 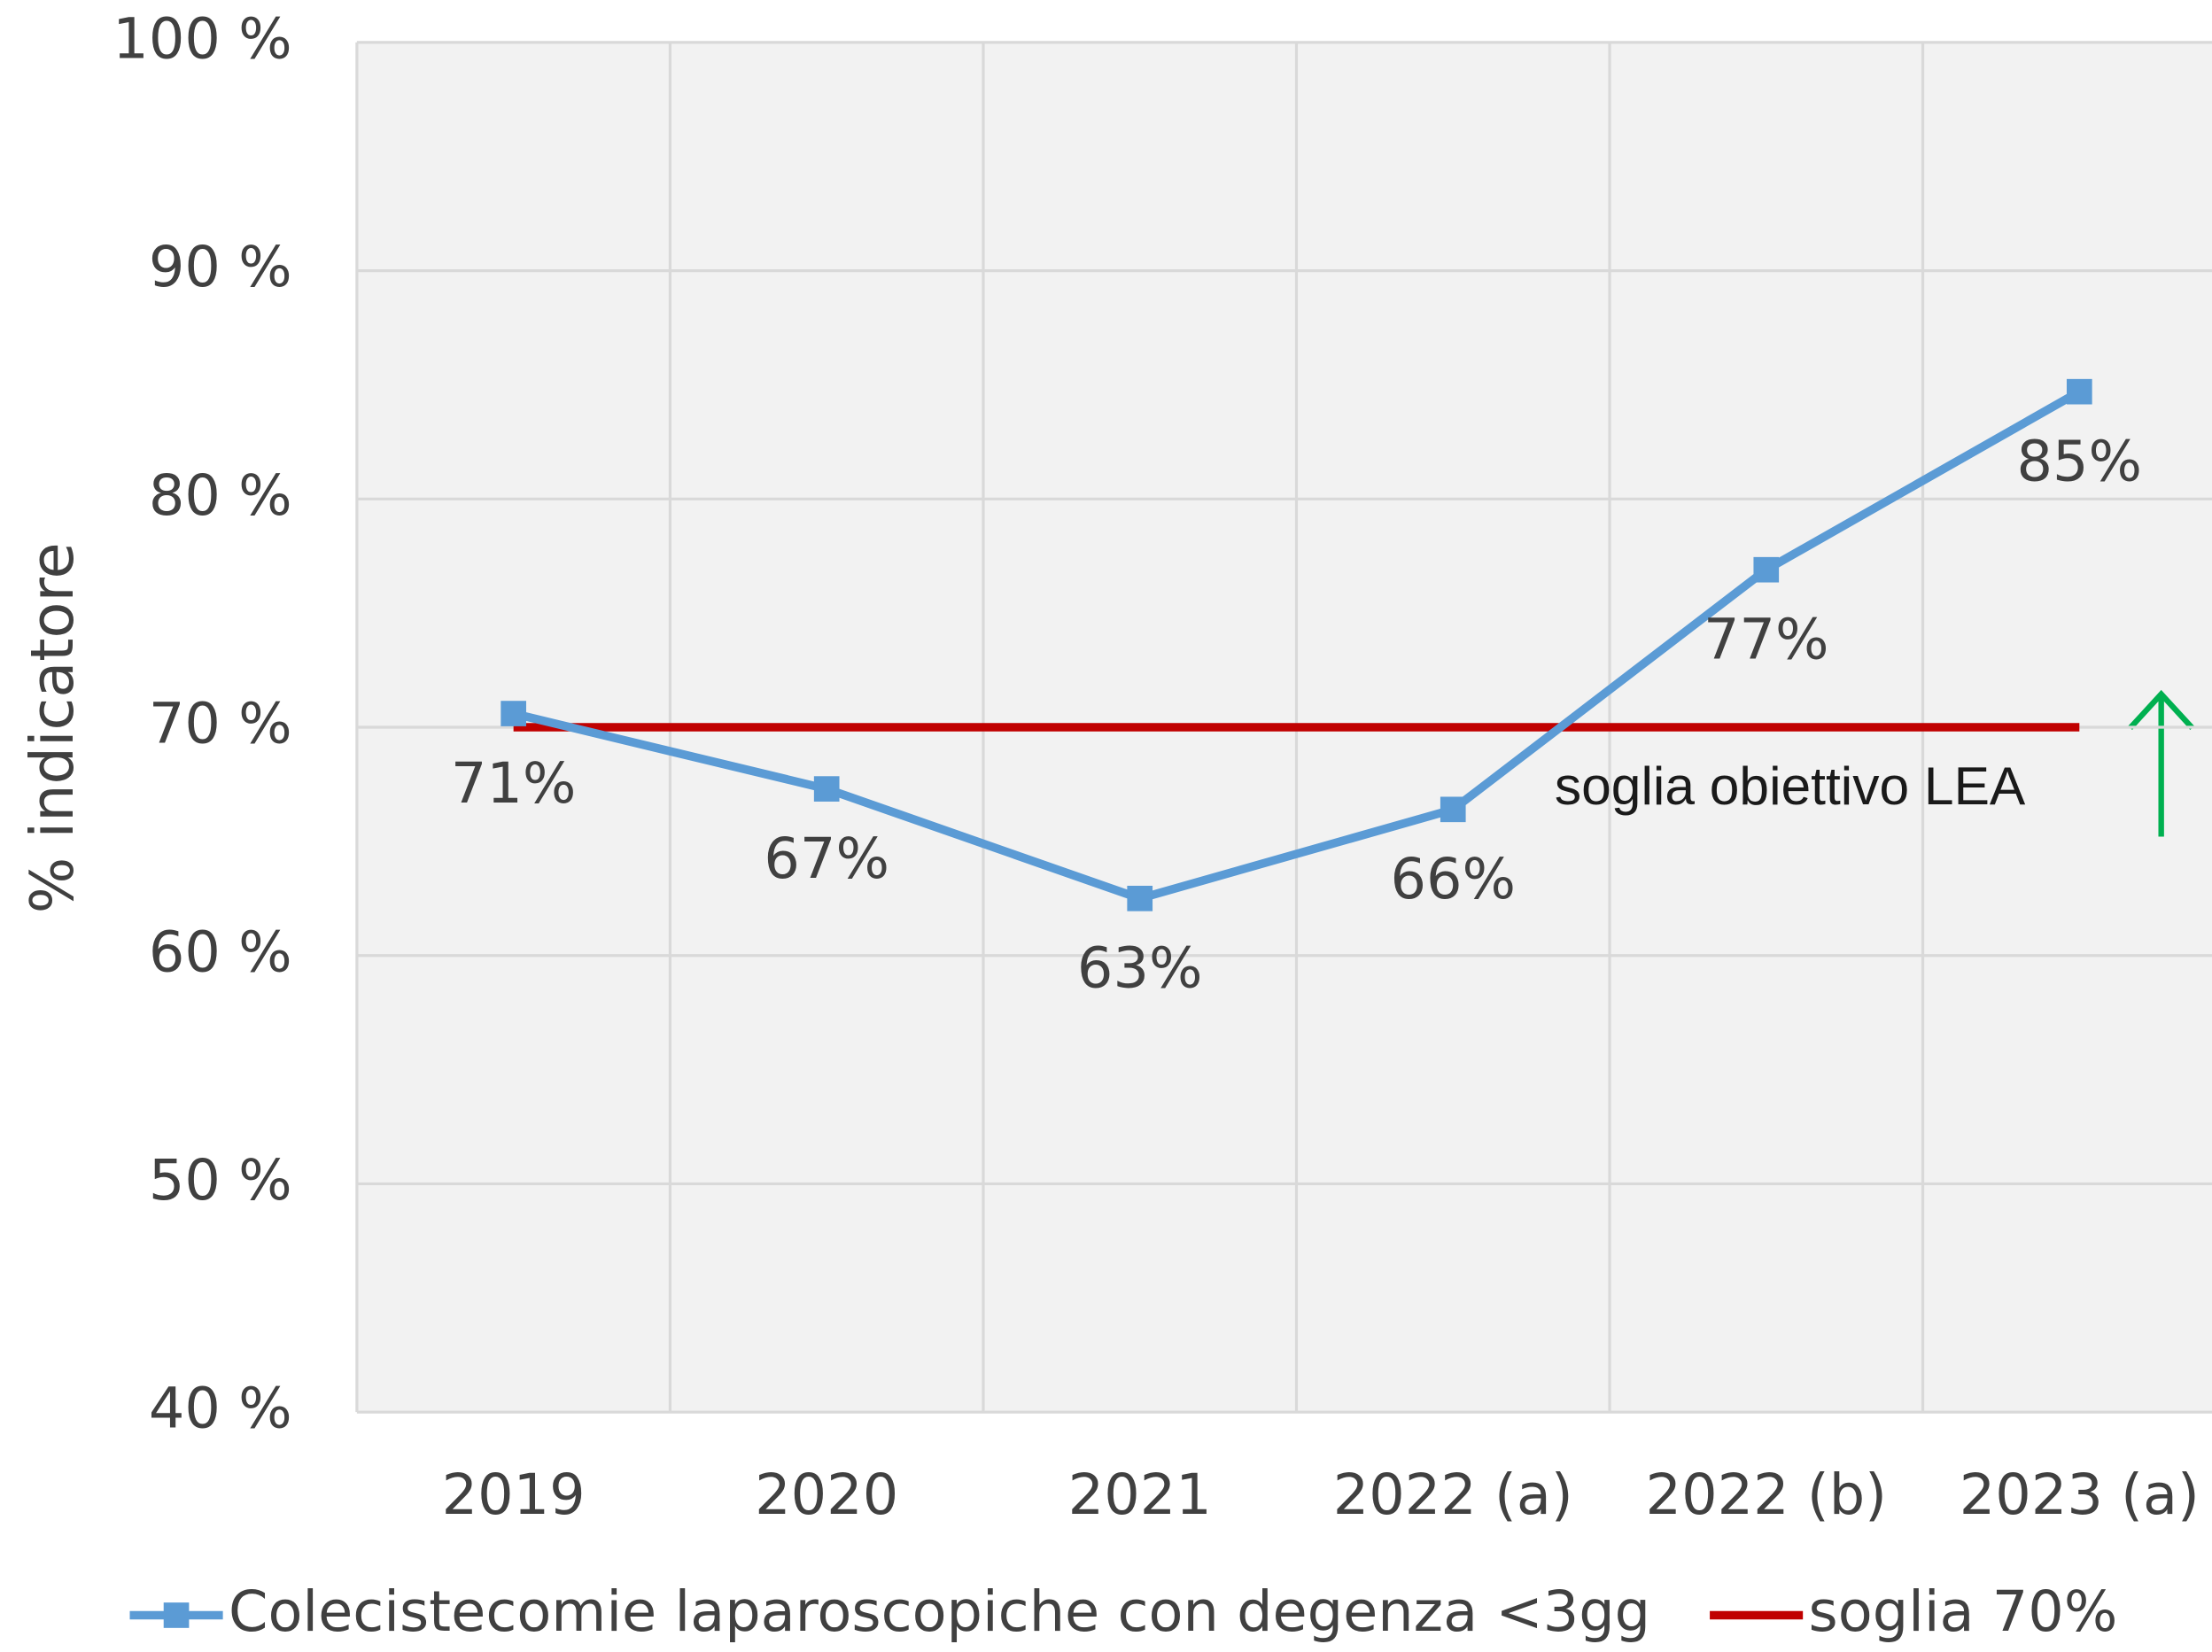 I want to click on annotation: soglia obiettivo LEA, so click(x=1790, y=786).